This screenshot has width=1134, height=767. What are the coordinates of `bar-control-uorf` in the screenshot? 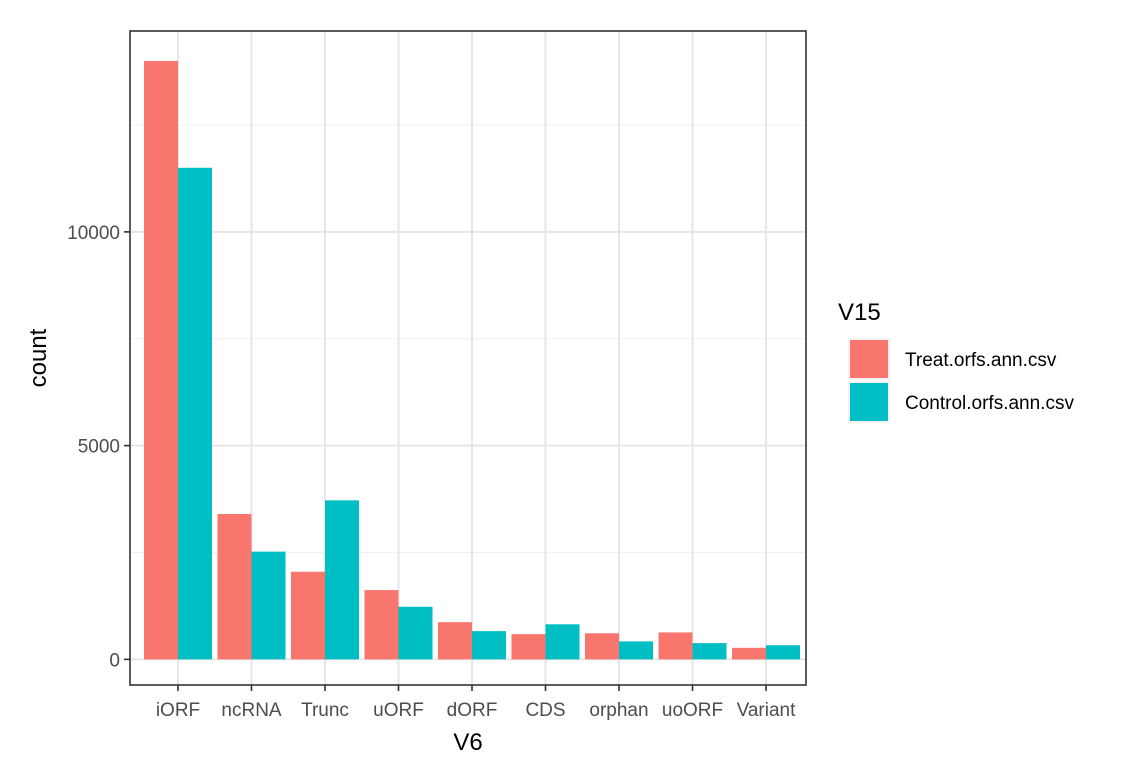 It's located at (415, 633).